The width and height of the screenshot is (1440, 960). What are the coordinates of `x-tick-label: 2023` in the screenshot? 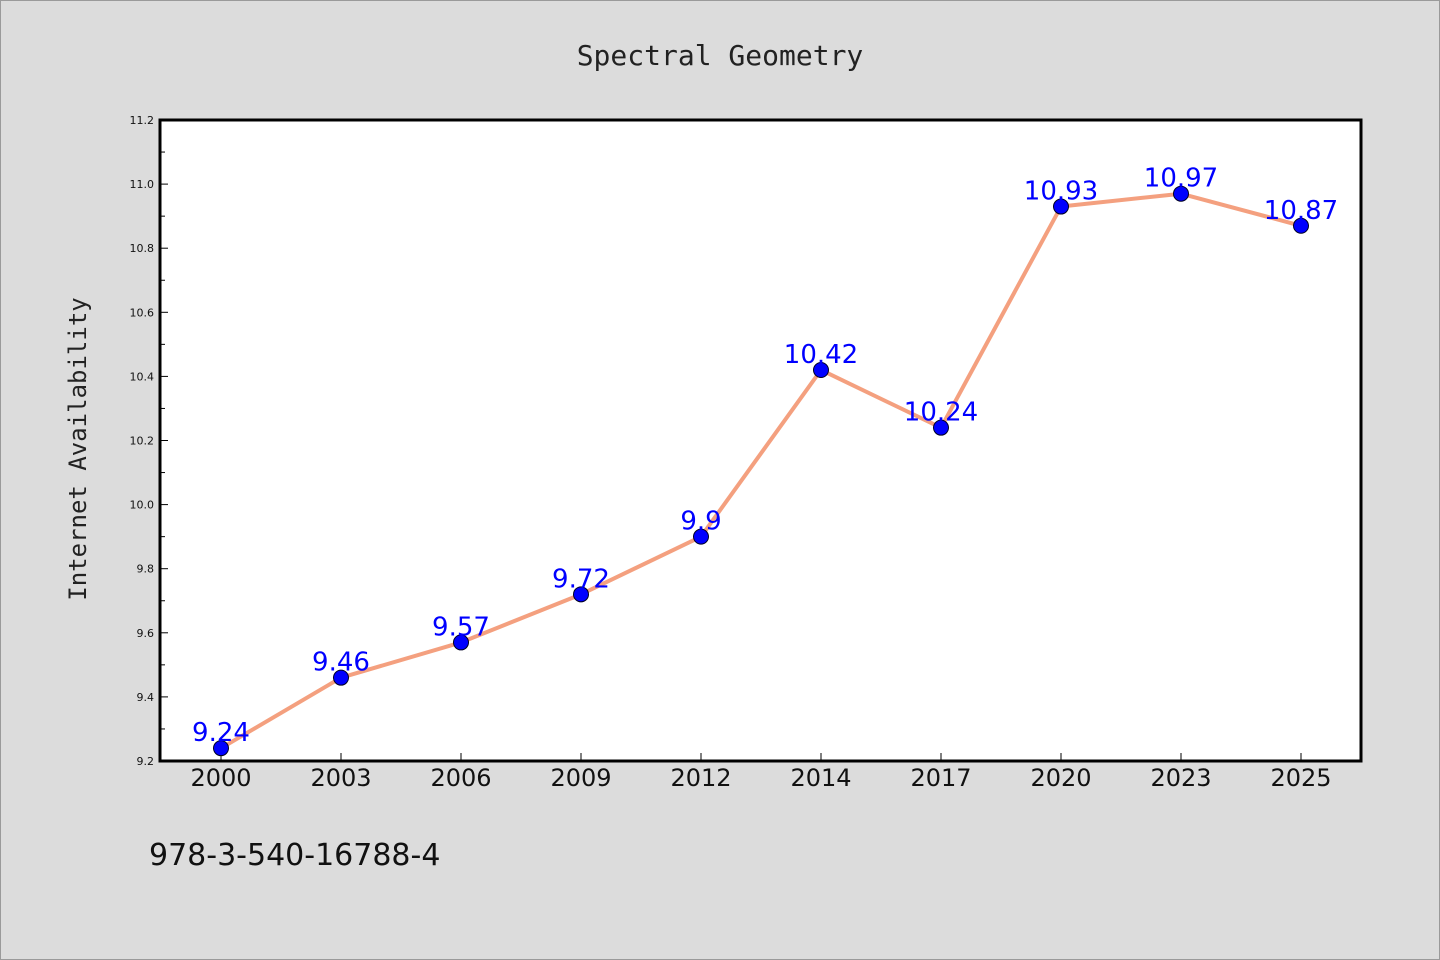 It's located at (1180, 778).